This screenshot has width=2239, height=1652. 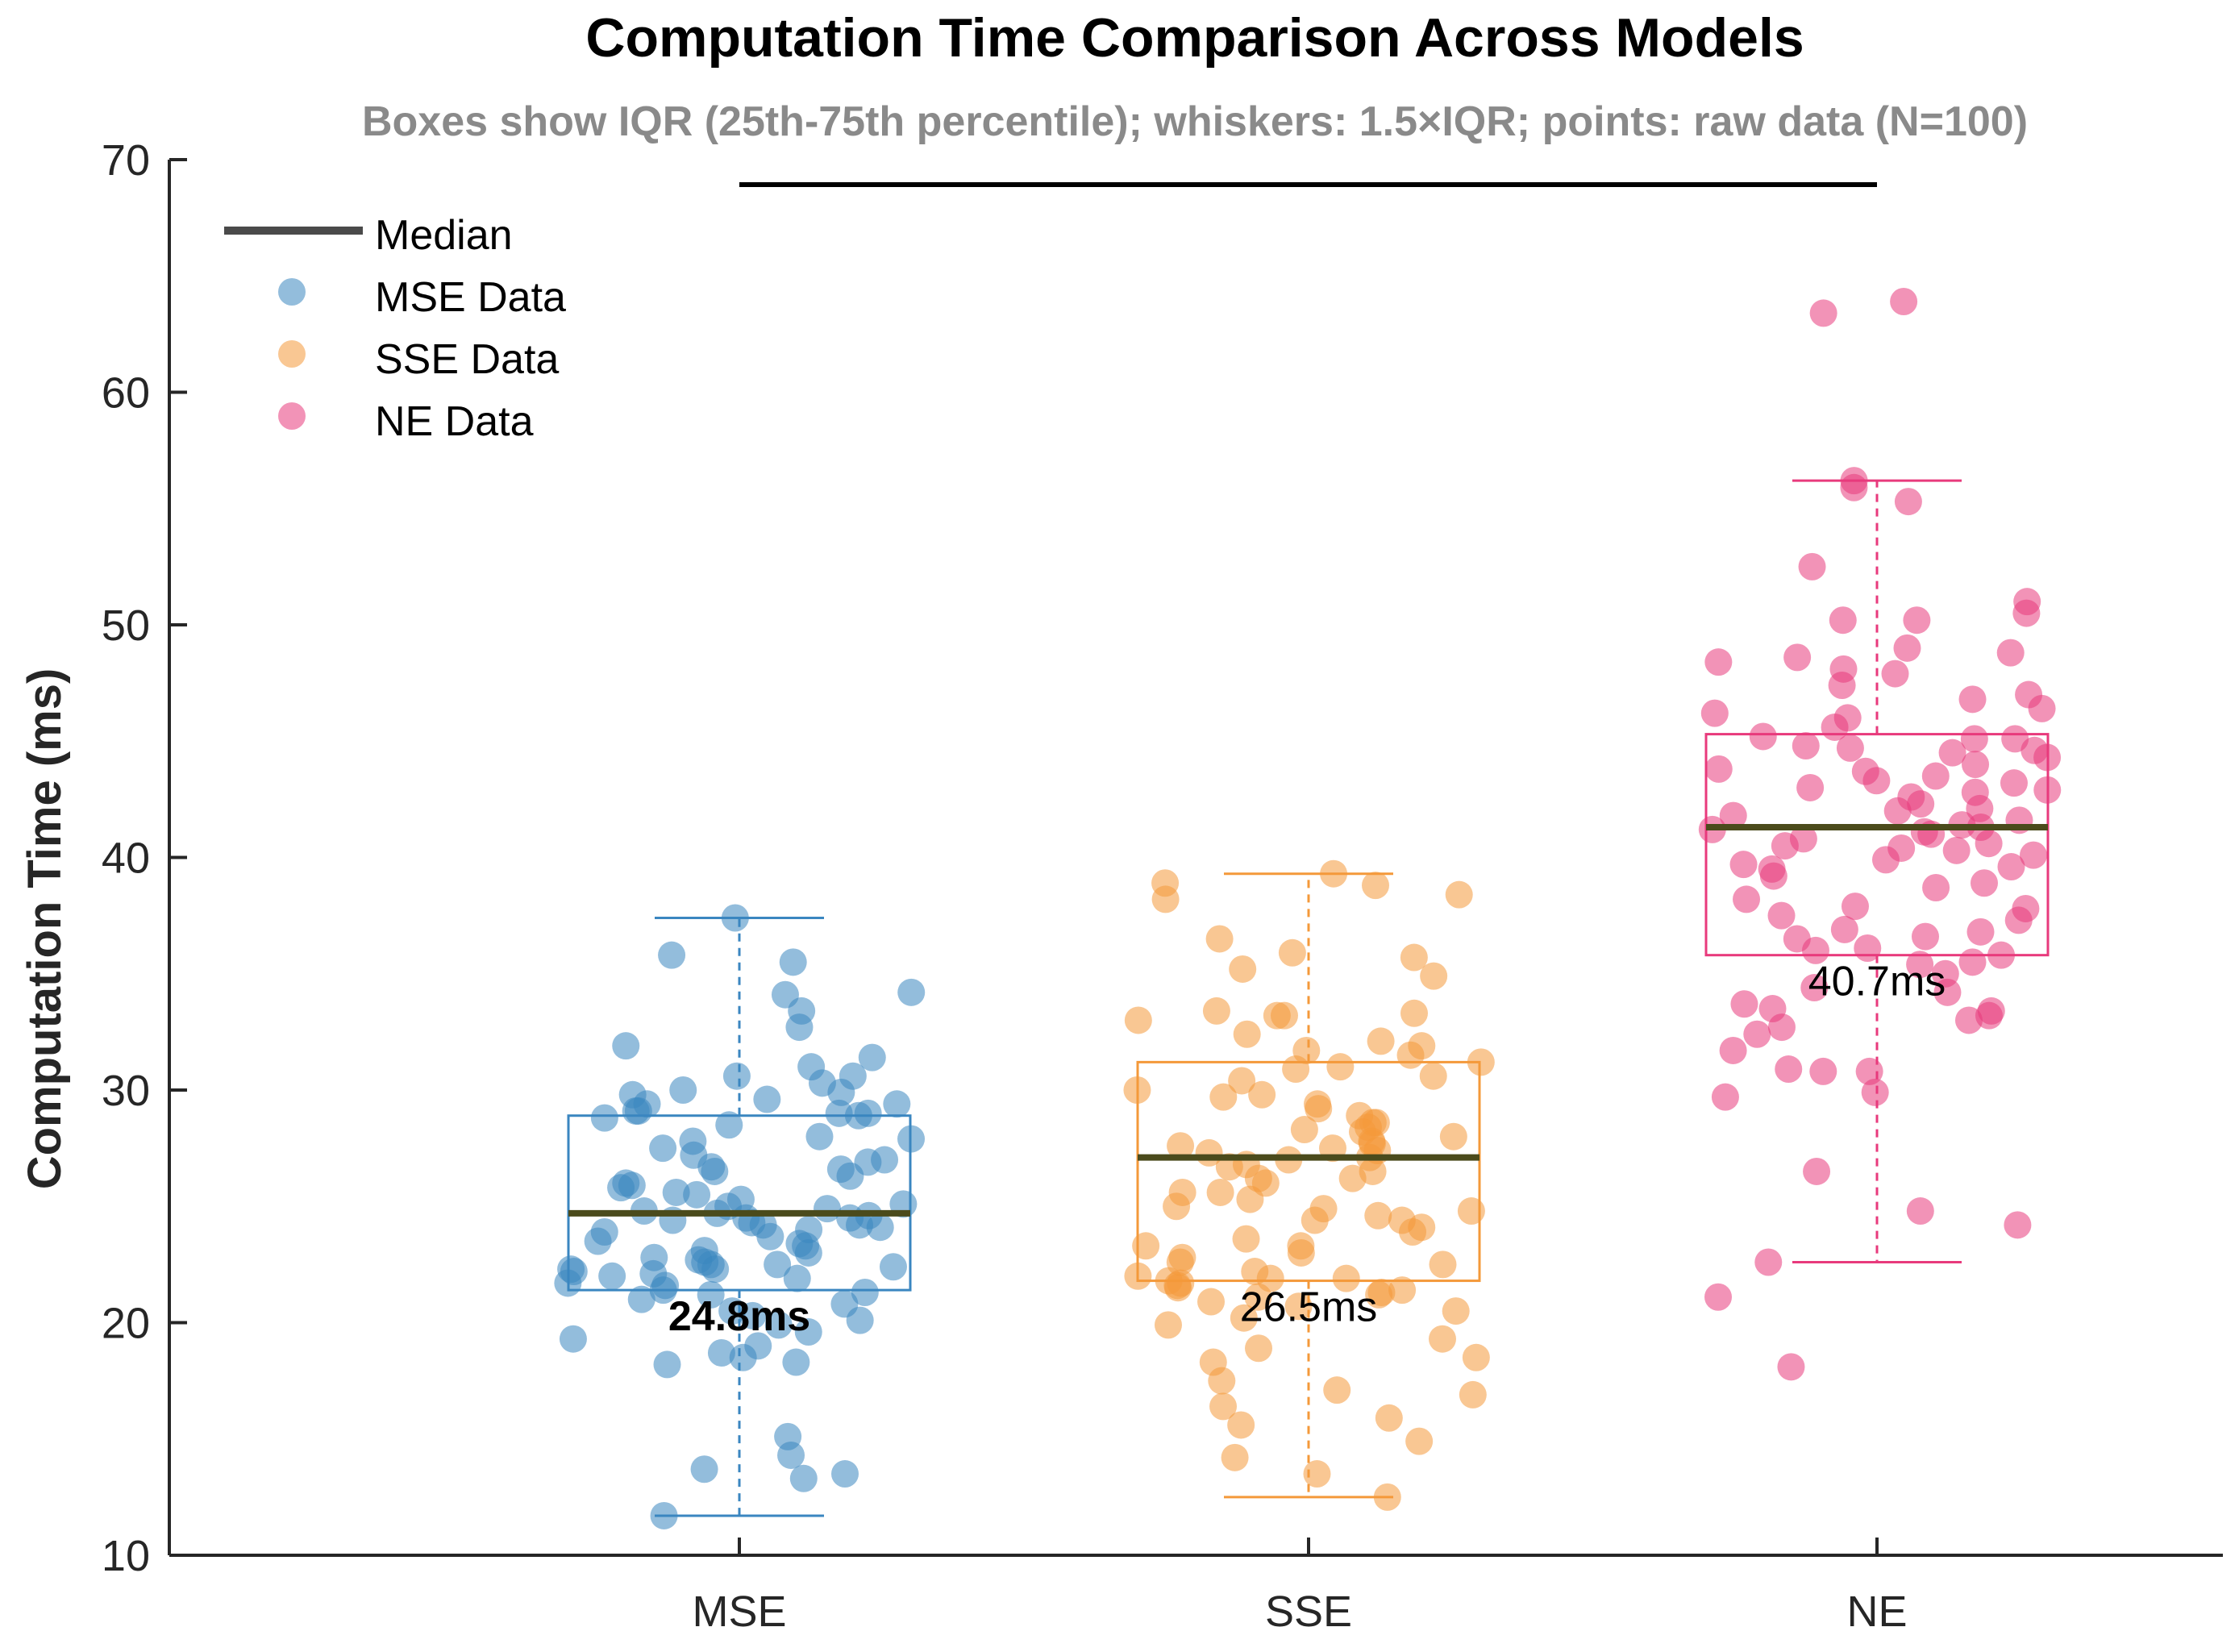 I want to click on iqr-box-ne, so click(x=1877, y=845).